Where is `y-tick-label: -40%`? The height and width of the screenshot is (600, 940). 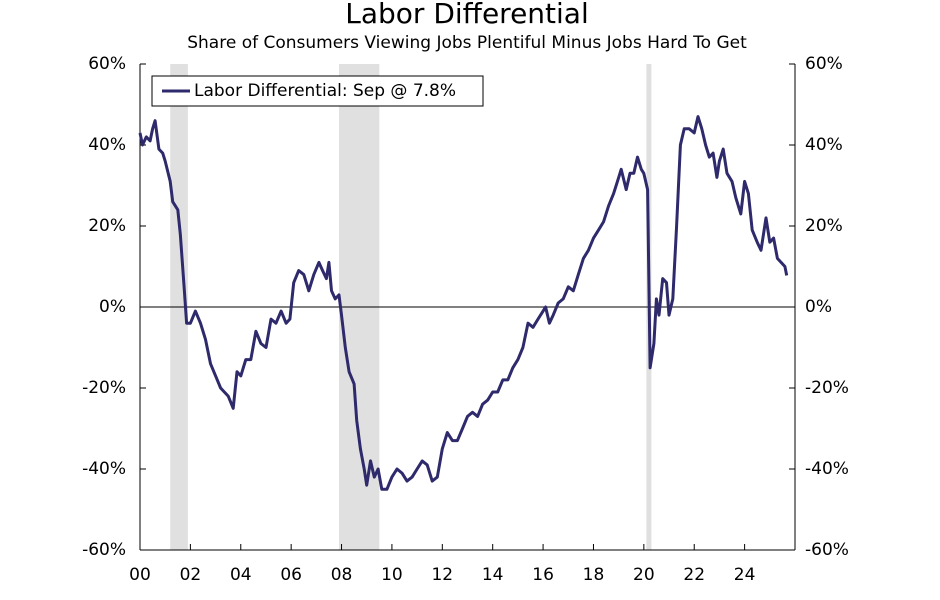 y-tick-label: -40% is located at coordinates (104, 469).